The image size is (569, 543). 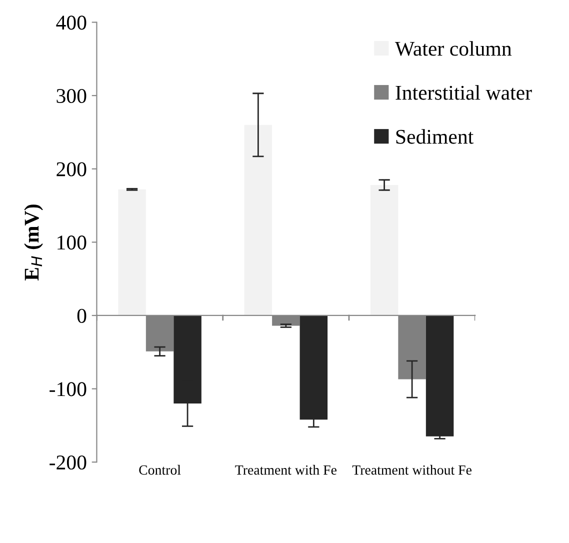 I want to click on x-tick-label: Treatment with Fe, so click(x=285, y=469).